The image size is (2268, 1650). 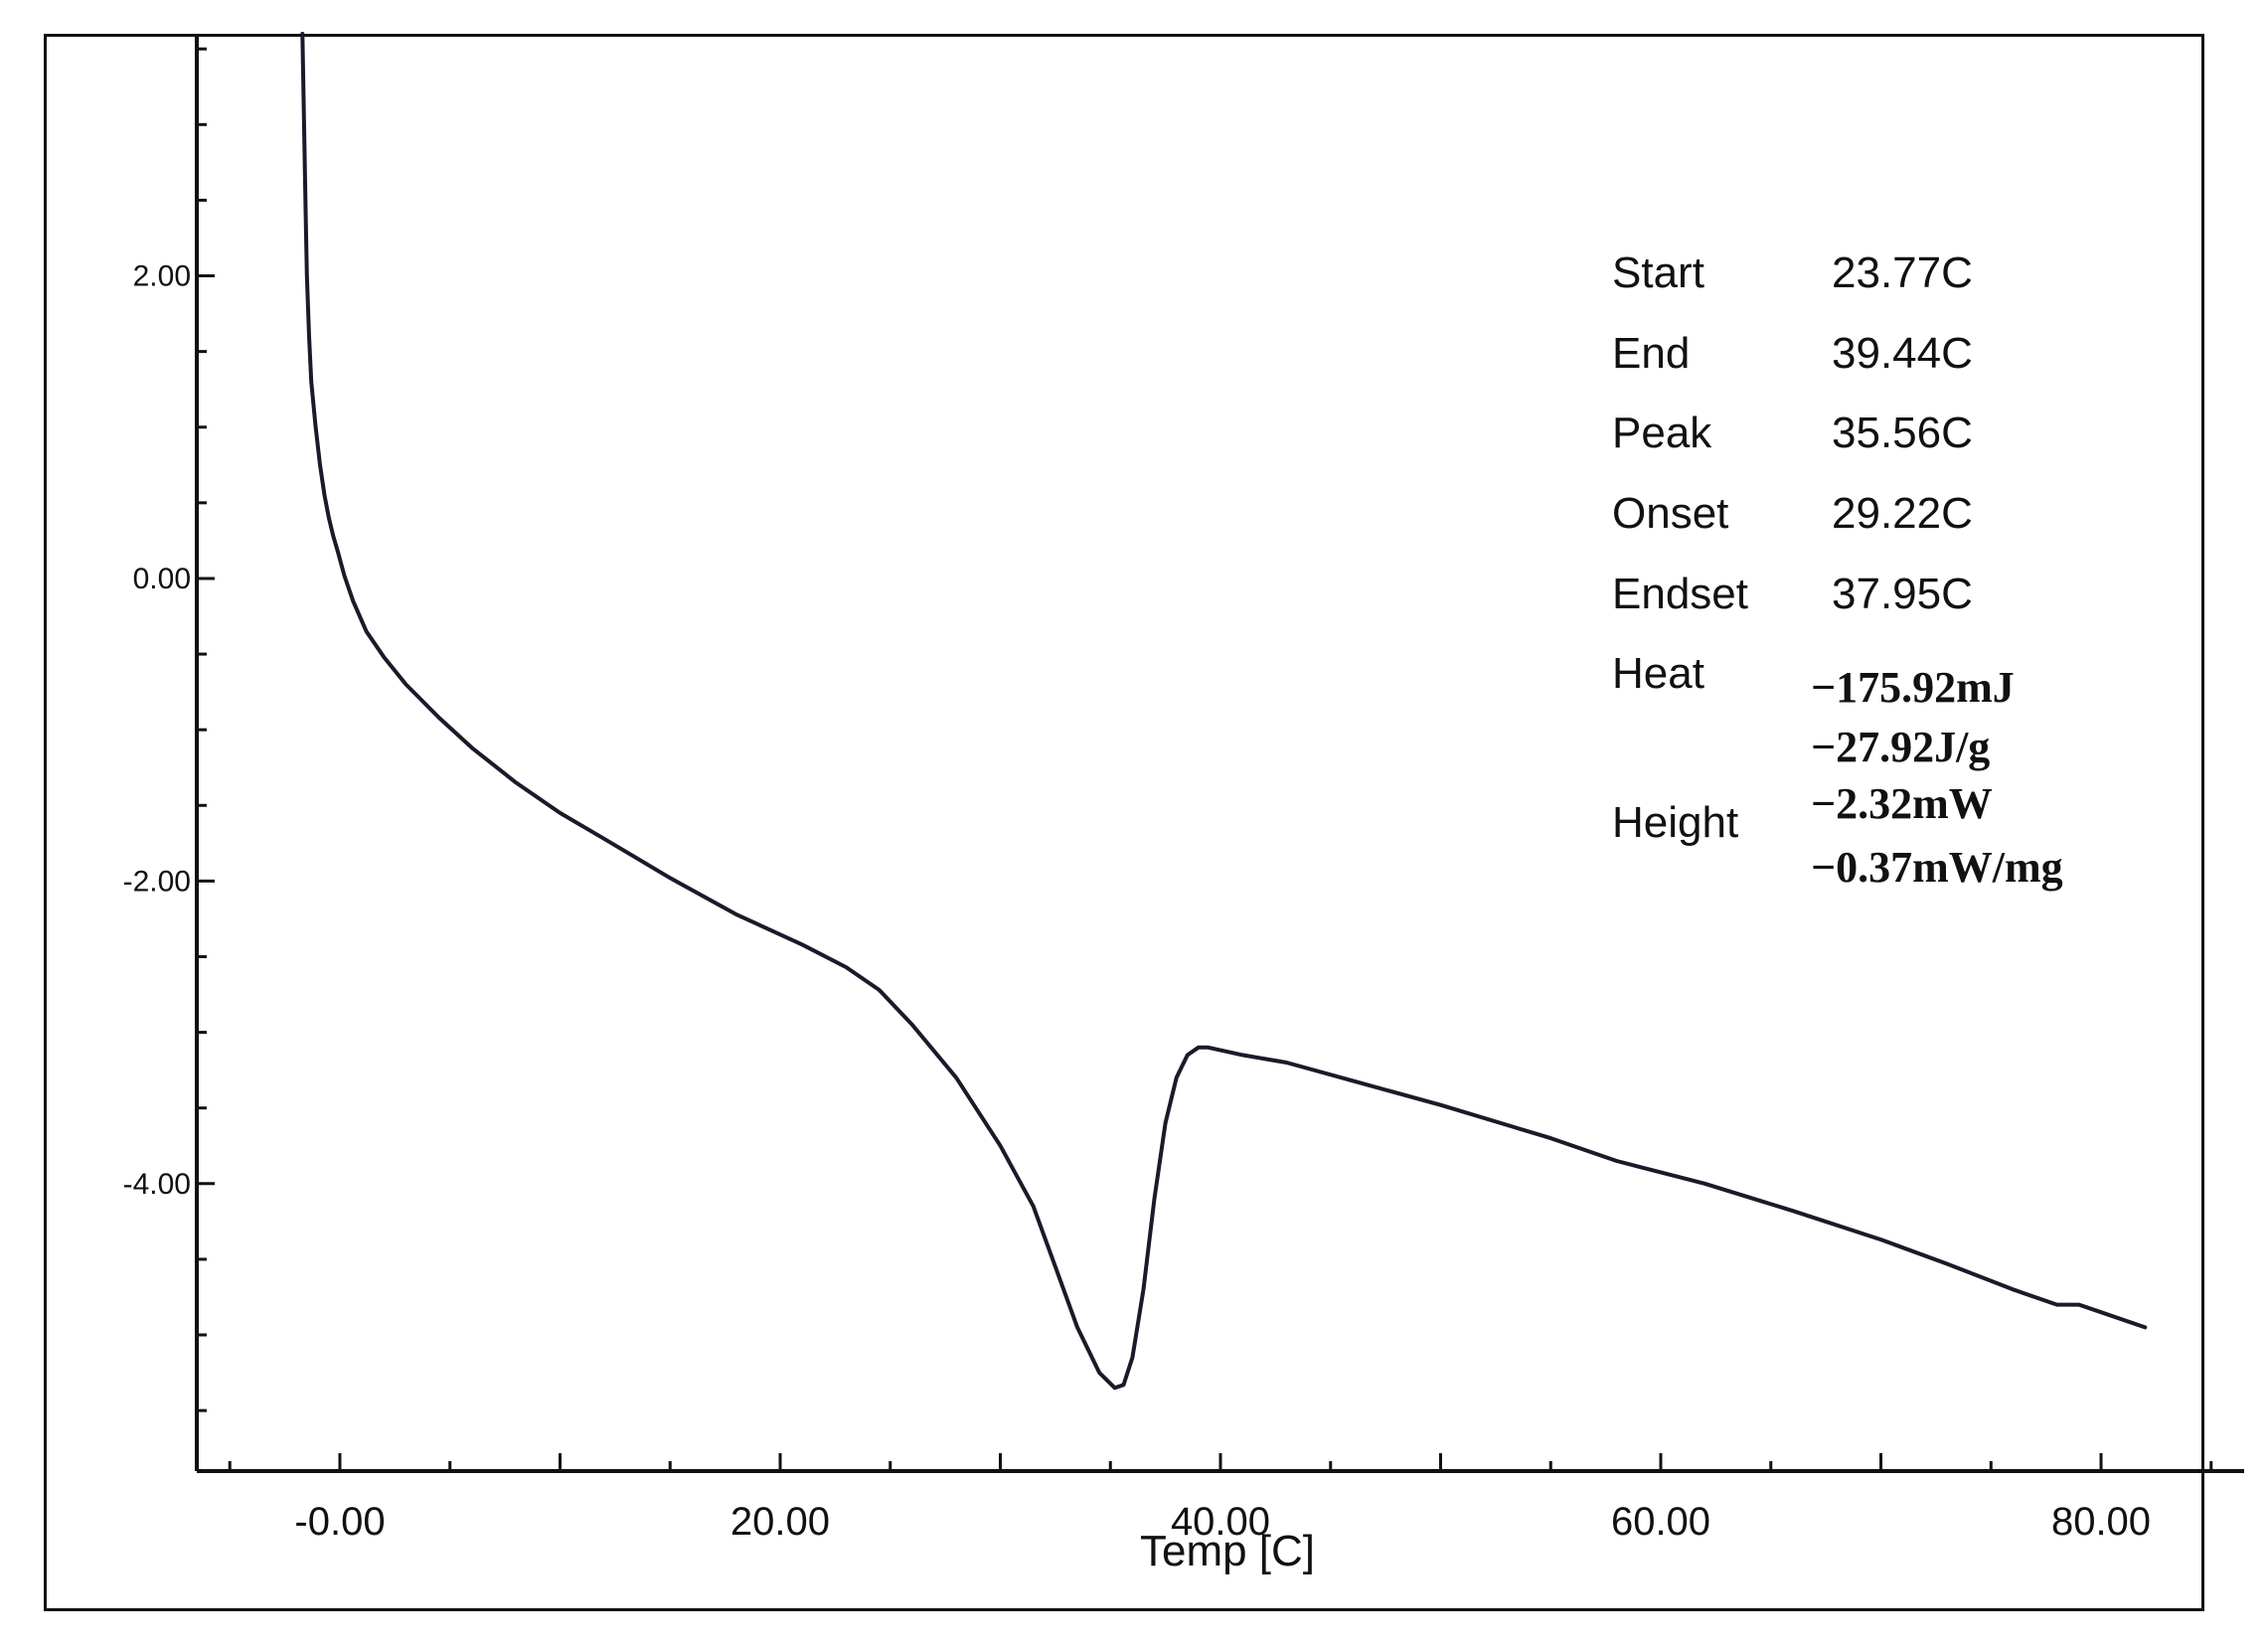 I want to click on ann-onset-label: Onset, so click(x=1670, y=513).